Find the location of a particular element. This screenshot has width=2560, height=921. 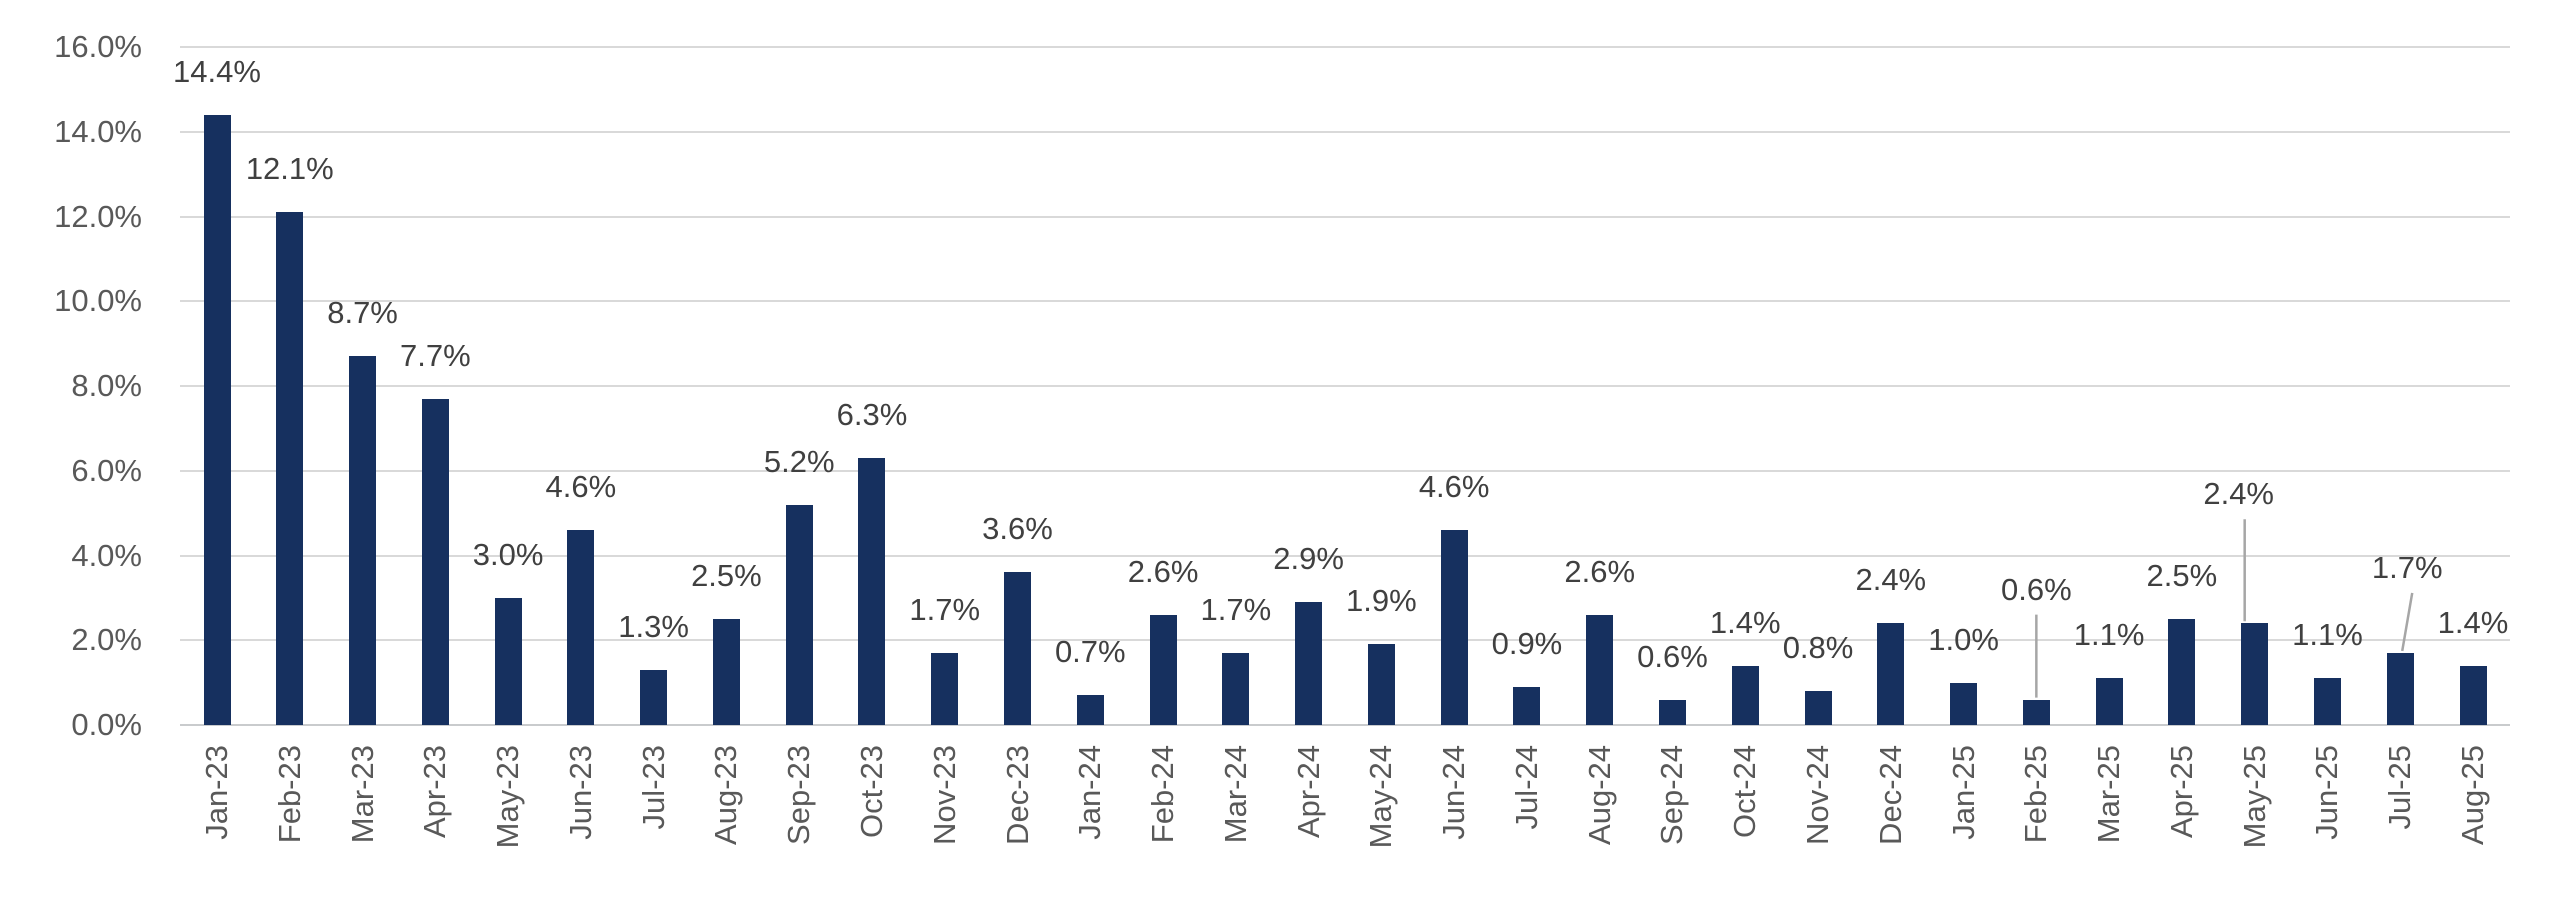

x-axis-label-Jun-25: Jun-25 is located at coordinates (2327, 792).